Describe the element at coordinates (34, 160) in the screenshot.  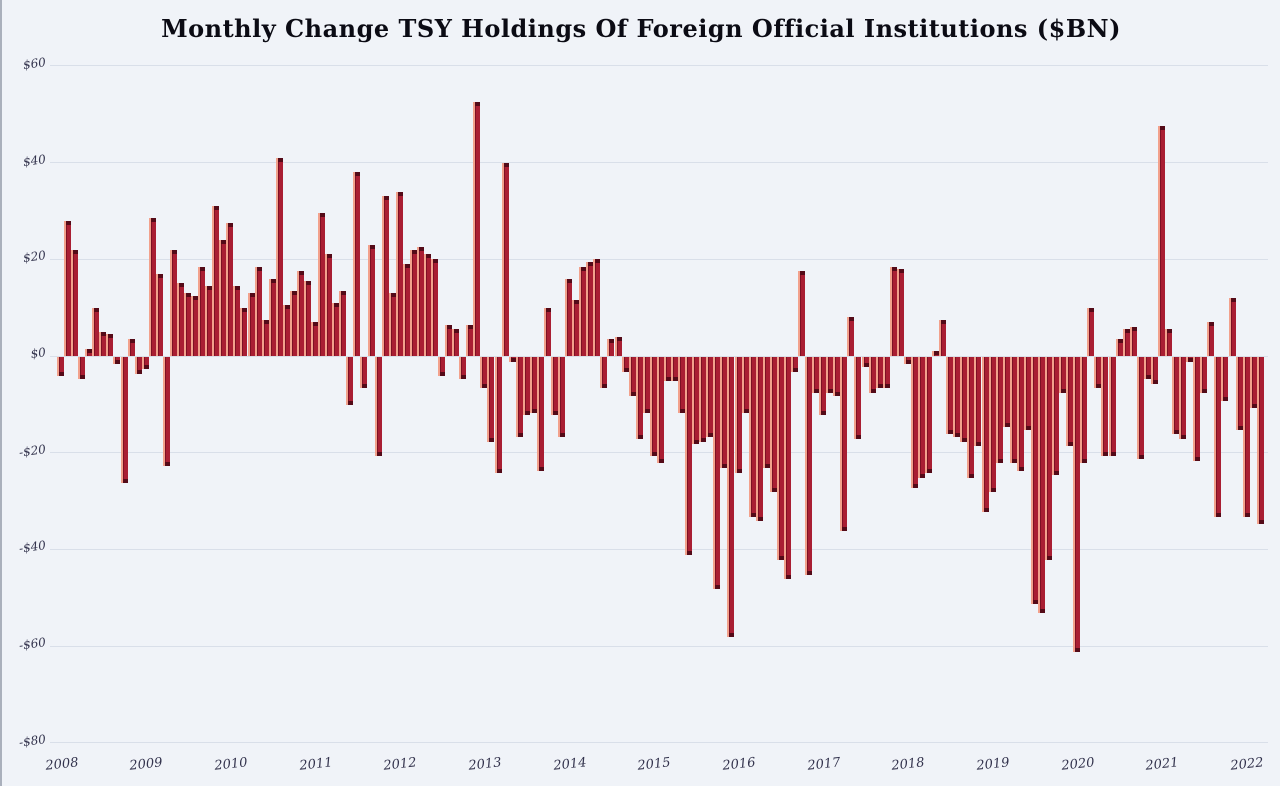
I see `y-tick-label: $40` at that location.